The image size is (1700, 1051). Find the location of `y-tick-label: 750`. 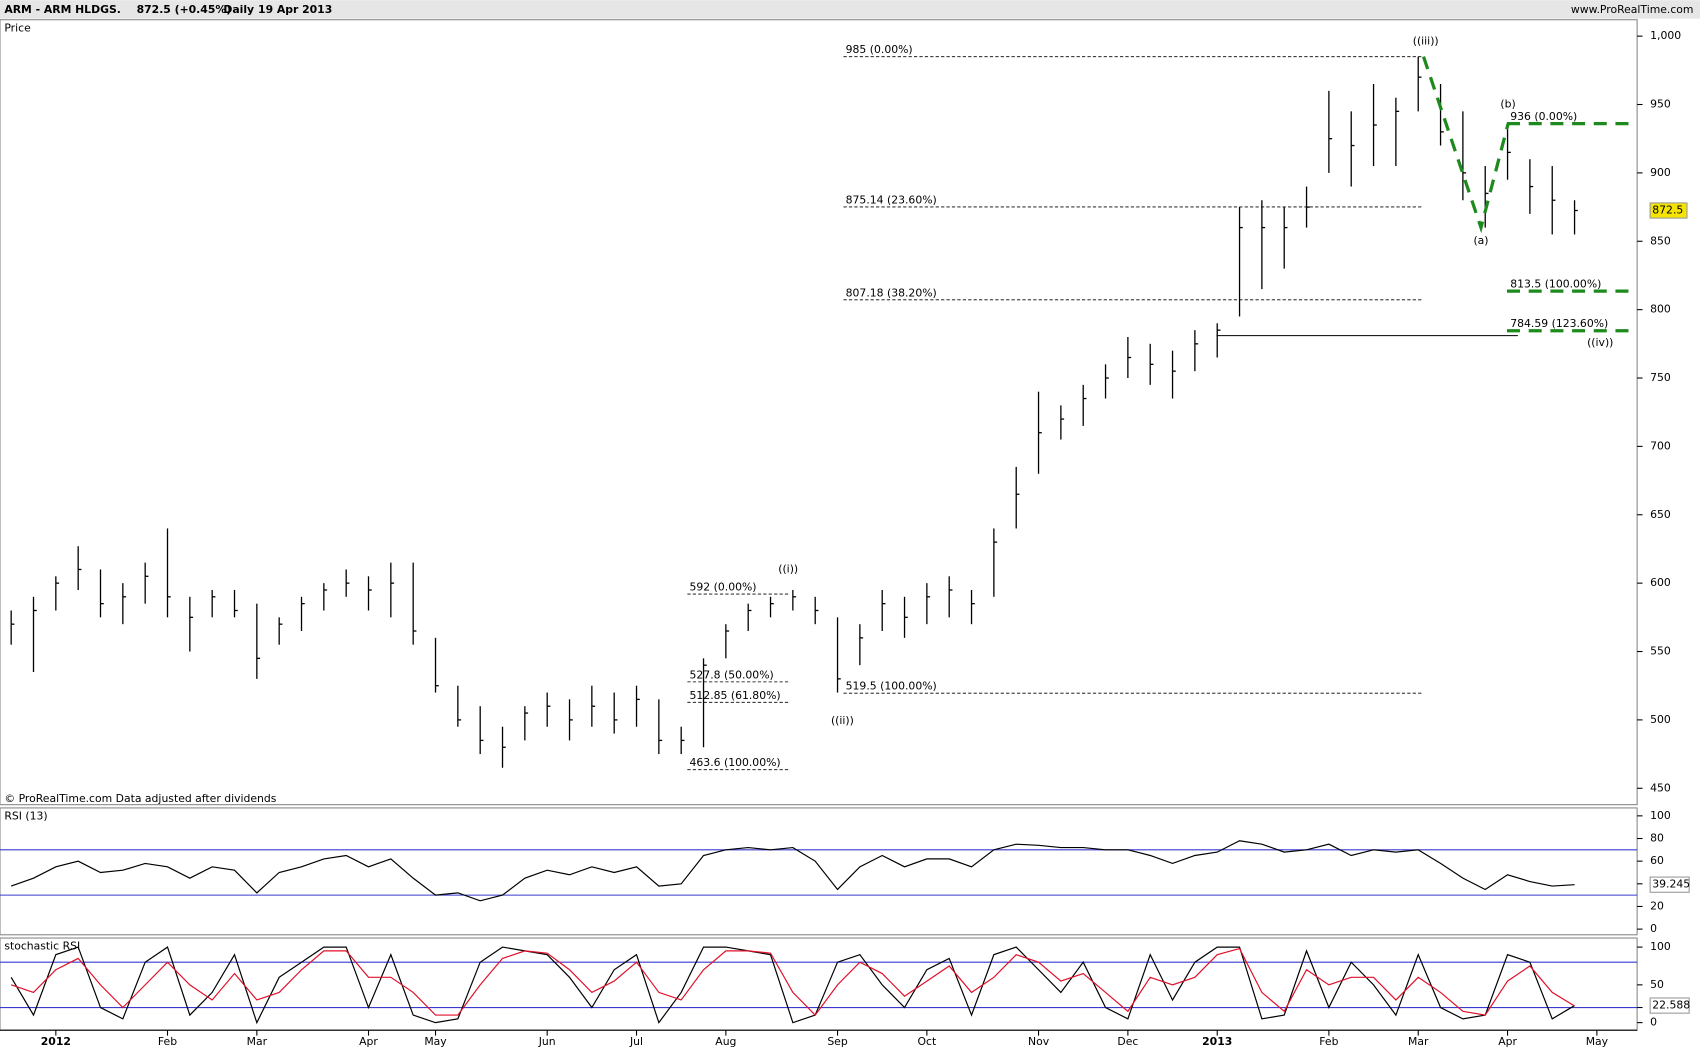

y-tick-label: 750 is located at coordinates (1660, 377).